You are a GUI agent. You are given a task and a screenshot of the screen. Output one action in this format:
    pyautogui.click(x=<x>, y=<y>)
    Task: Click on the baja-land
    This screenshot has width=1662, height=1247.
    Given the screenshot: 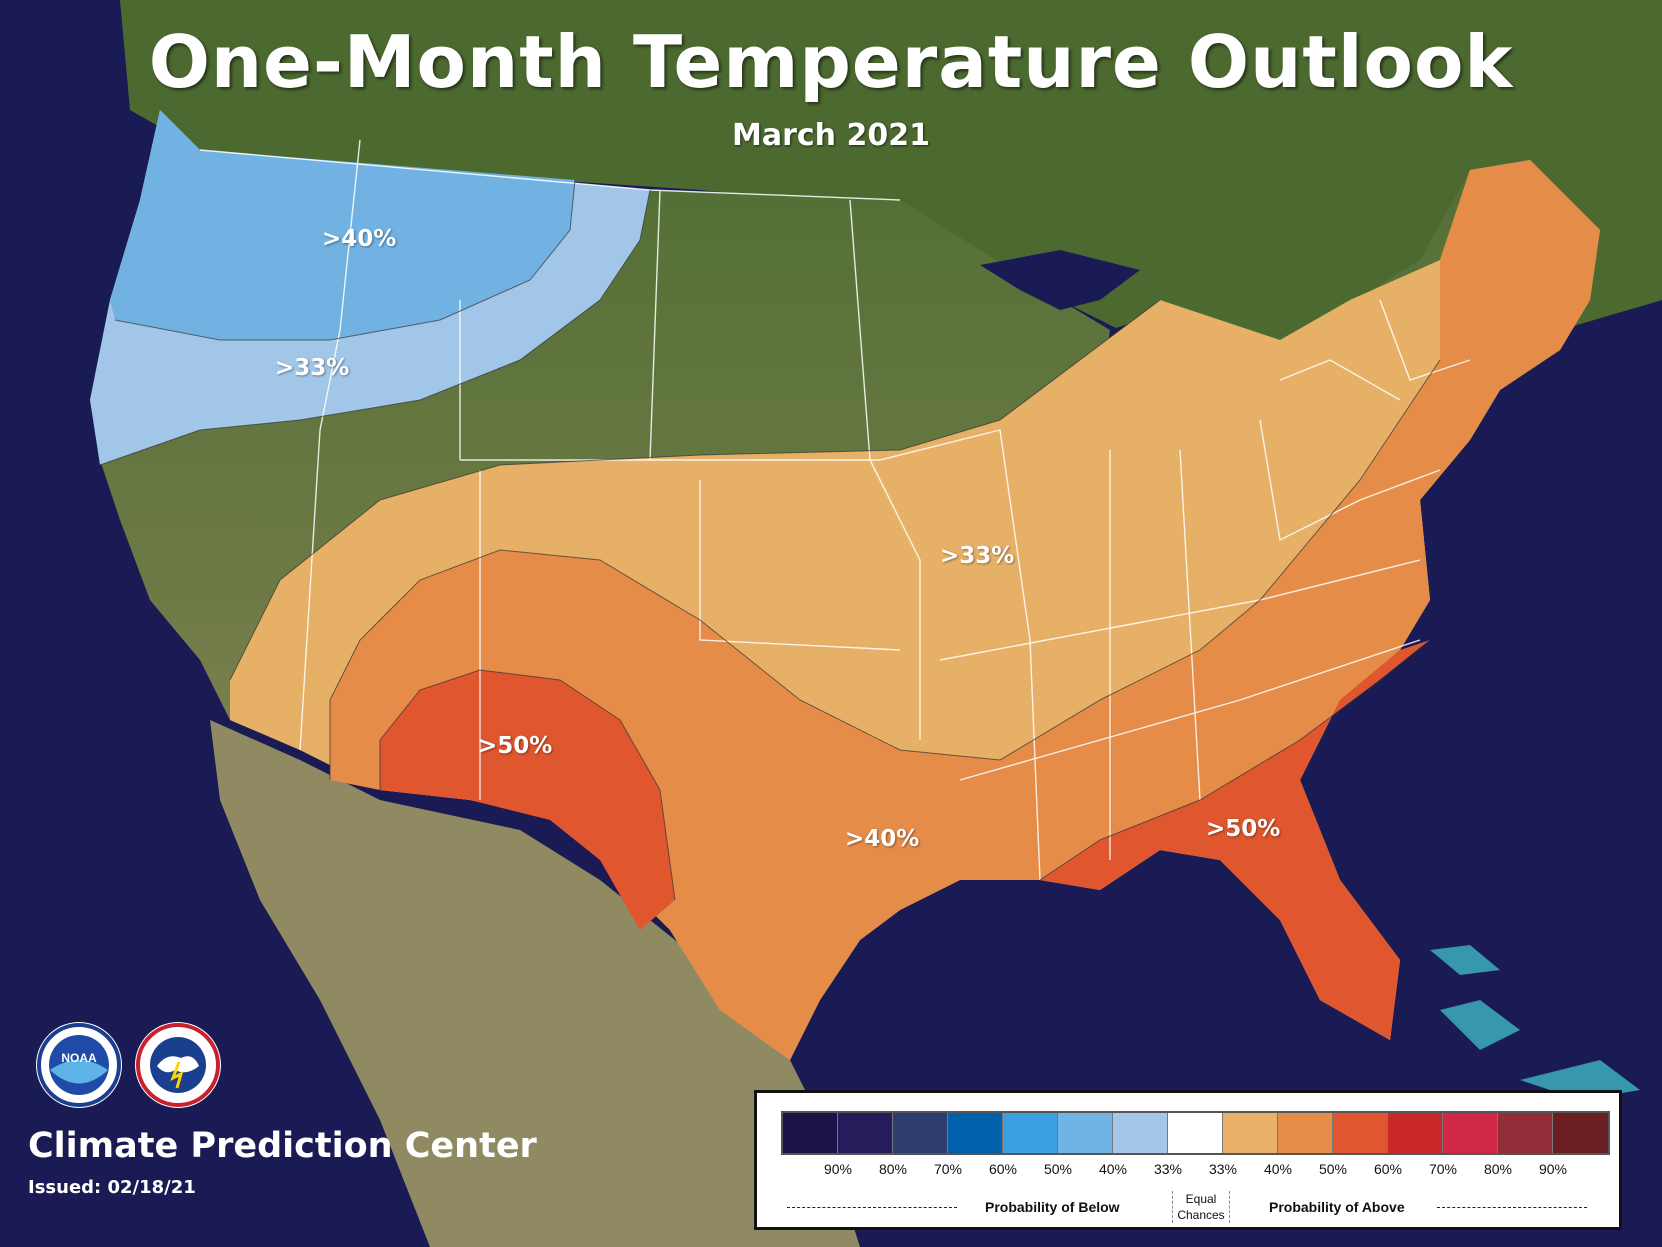 What is the action you would take?
    pyautogui.click(x=335, y=940)
    